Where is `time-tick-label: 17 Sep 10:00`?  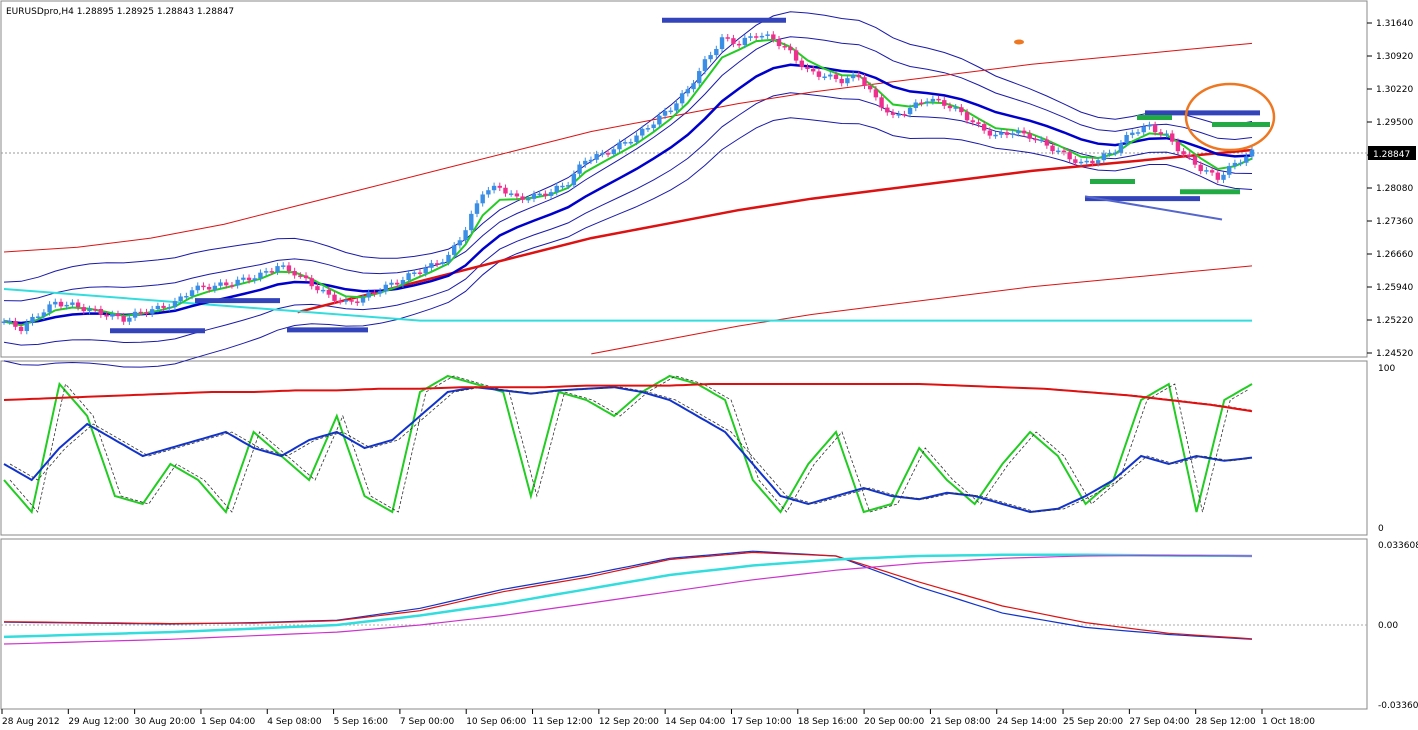 time-tick-label: 17 Sep 10:00 is located at coordinates (761, 722).